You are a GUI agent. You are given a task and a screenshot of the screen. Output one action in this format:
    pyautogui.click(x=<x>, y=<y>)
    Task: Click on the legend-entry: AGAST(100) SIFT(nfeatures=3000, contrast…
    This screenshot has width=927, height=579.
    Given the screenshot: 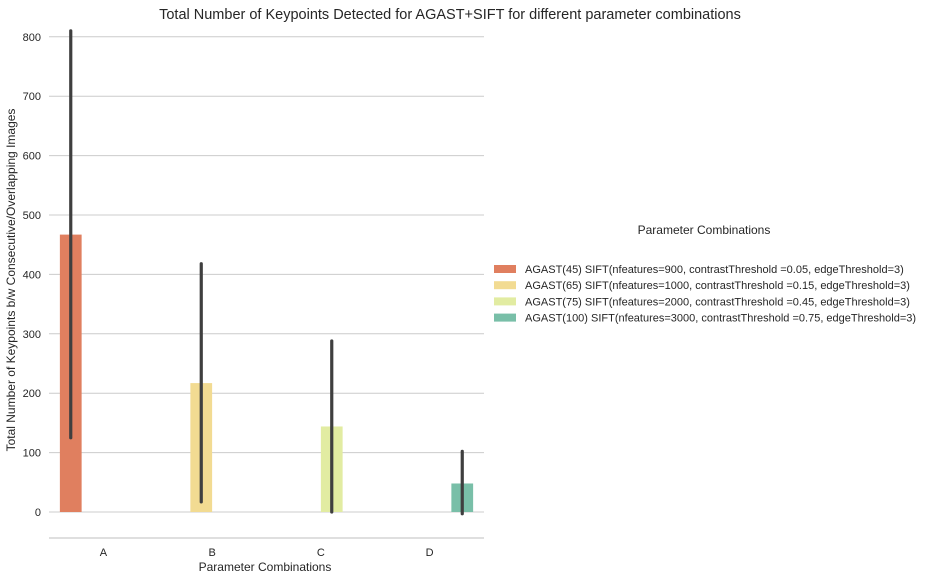 What is the action you would take?
    pyautogui.click(x=720, y=319)
    